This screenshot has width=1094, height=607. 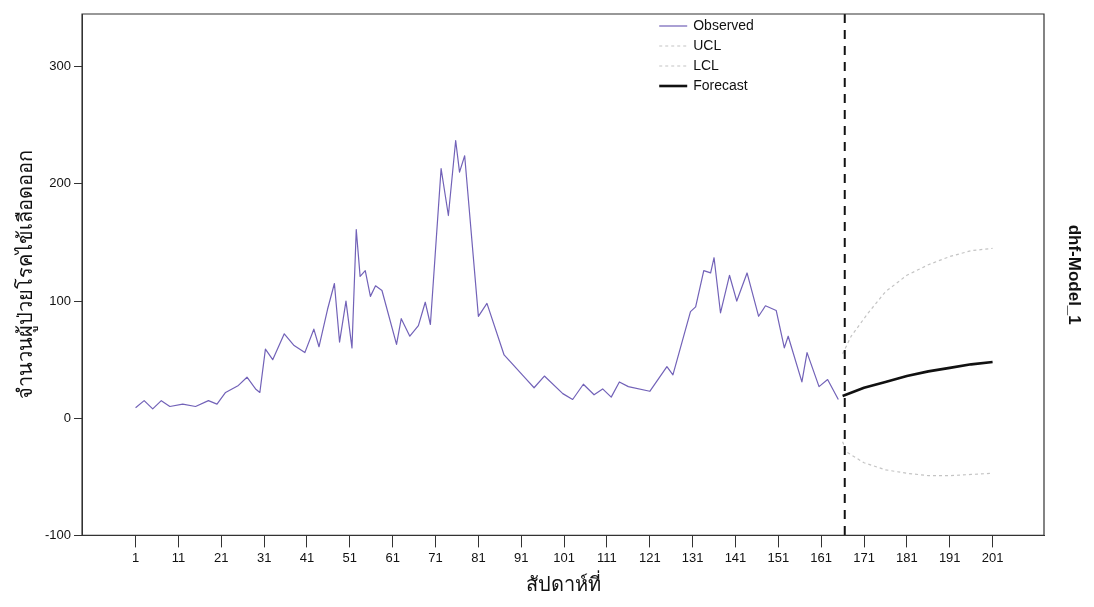 I want to click on text: dhf-Model_1, so click(x=1075, y=274).